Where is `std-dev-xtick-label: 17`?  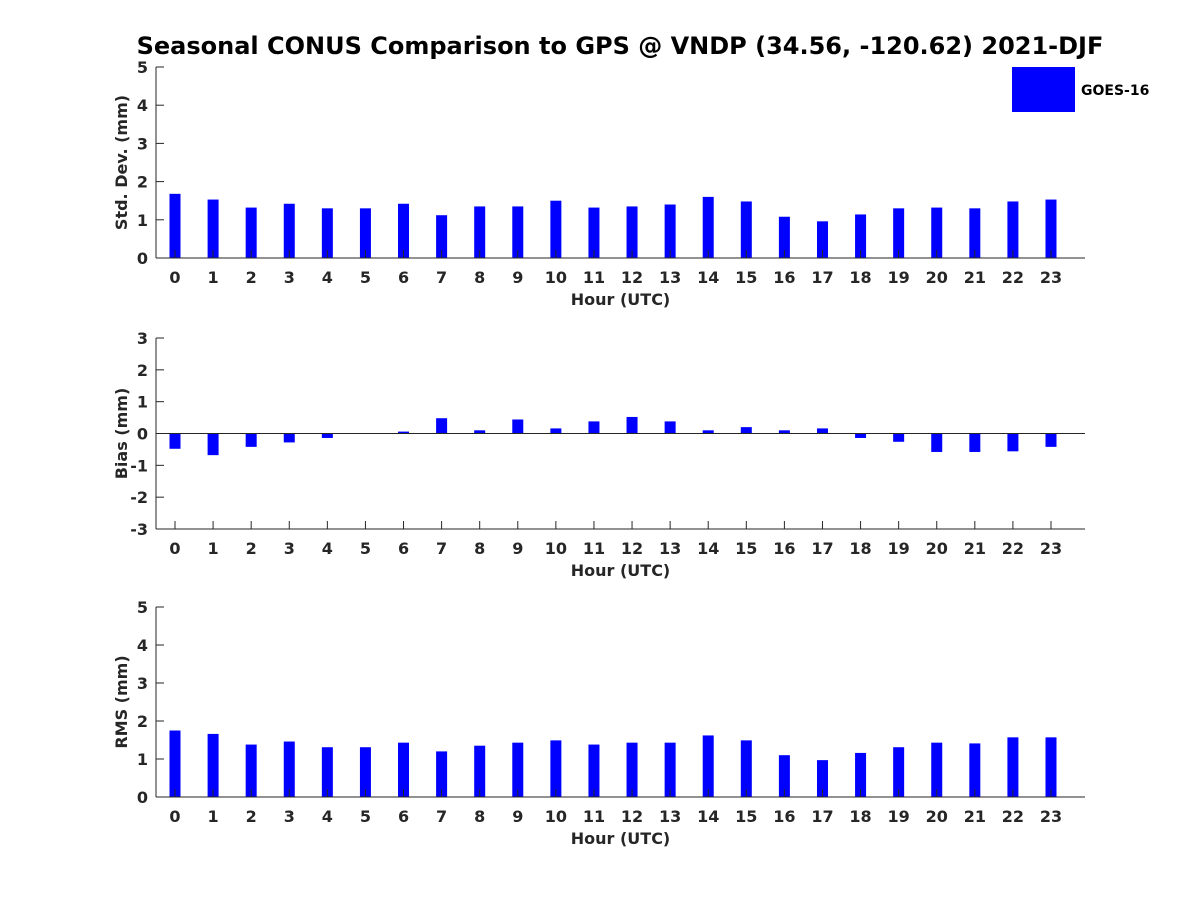
std-dev-xtick-label: 17 is located at coordinates (822, 277).